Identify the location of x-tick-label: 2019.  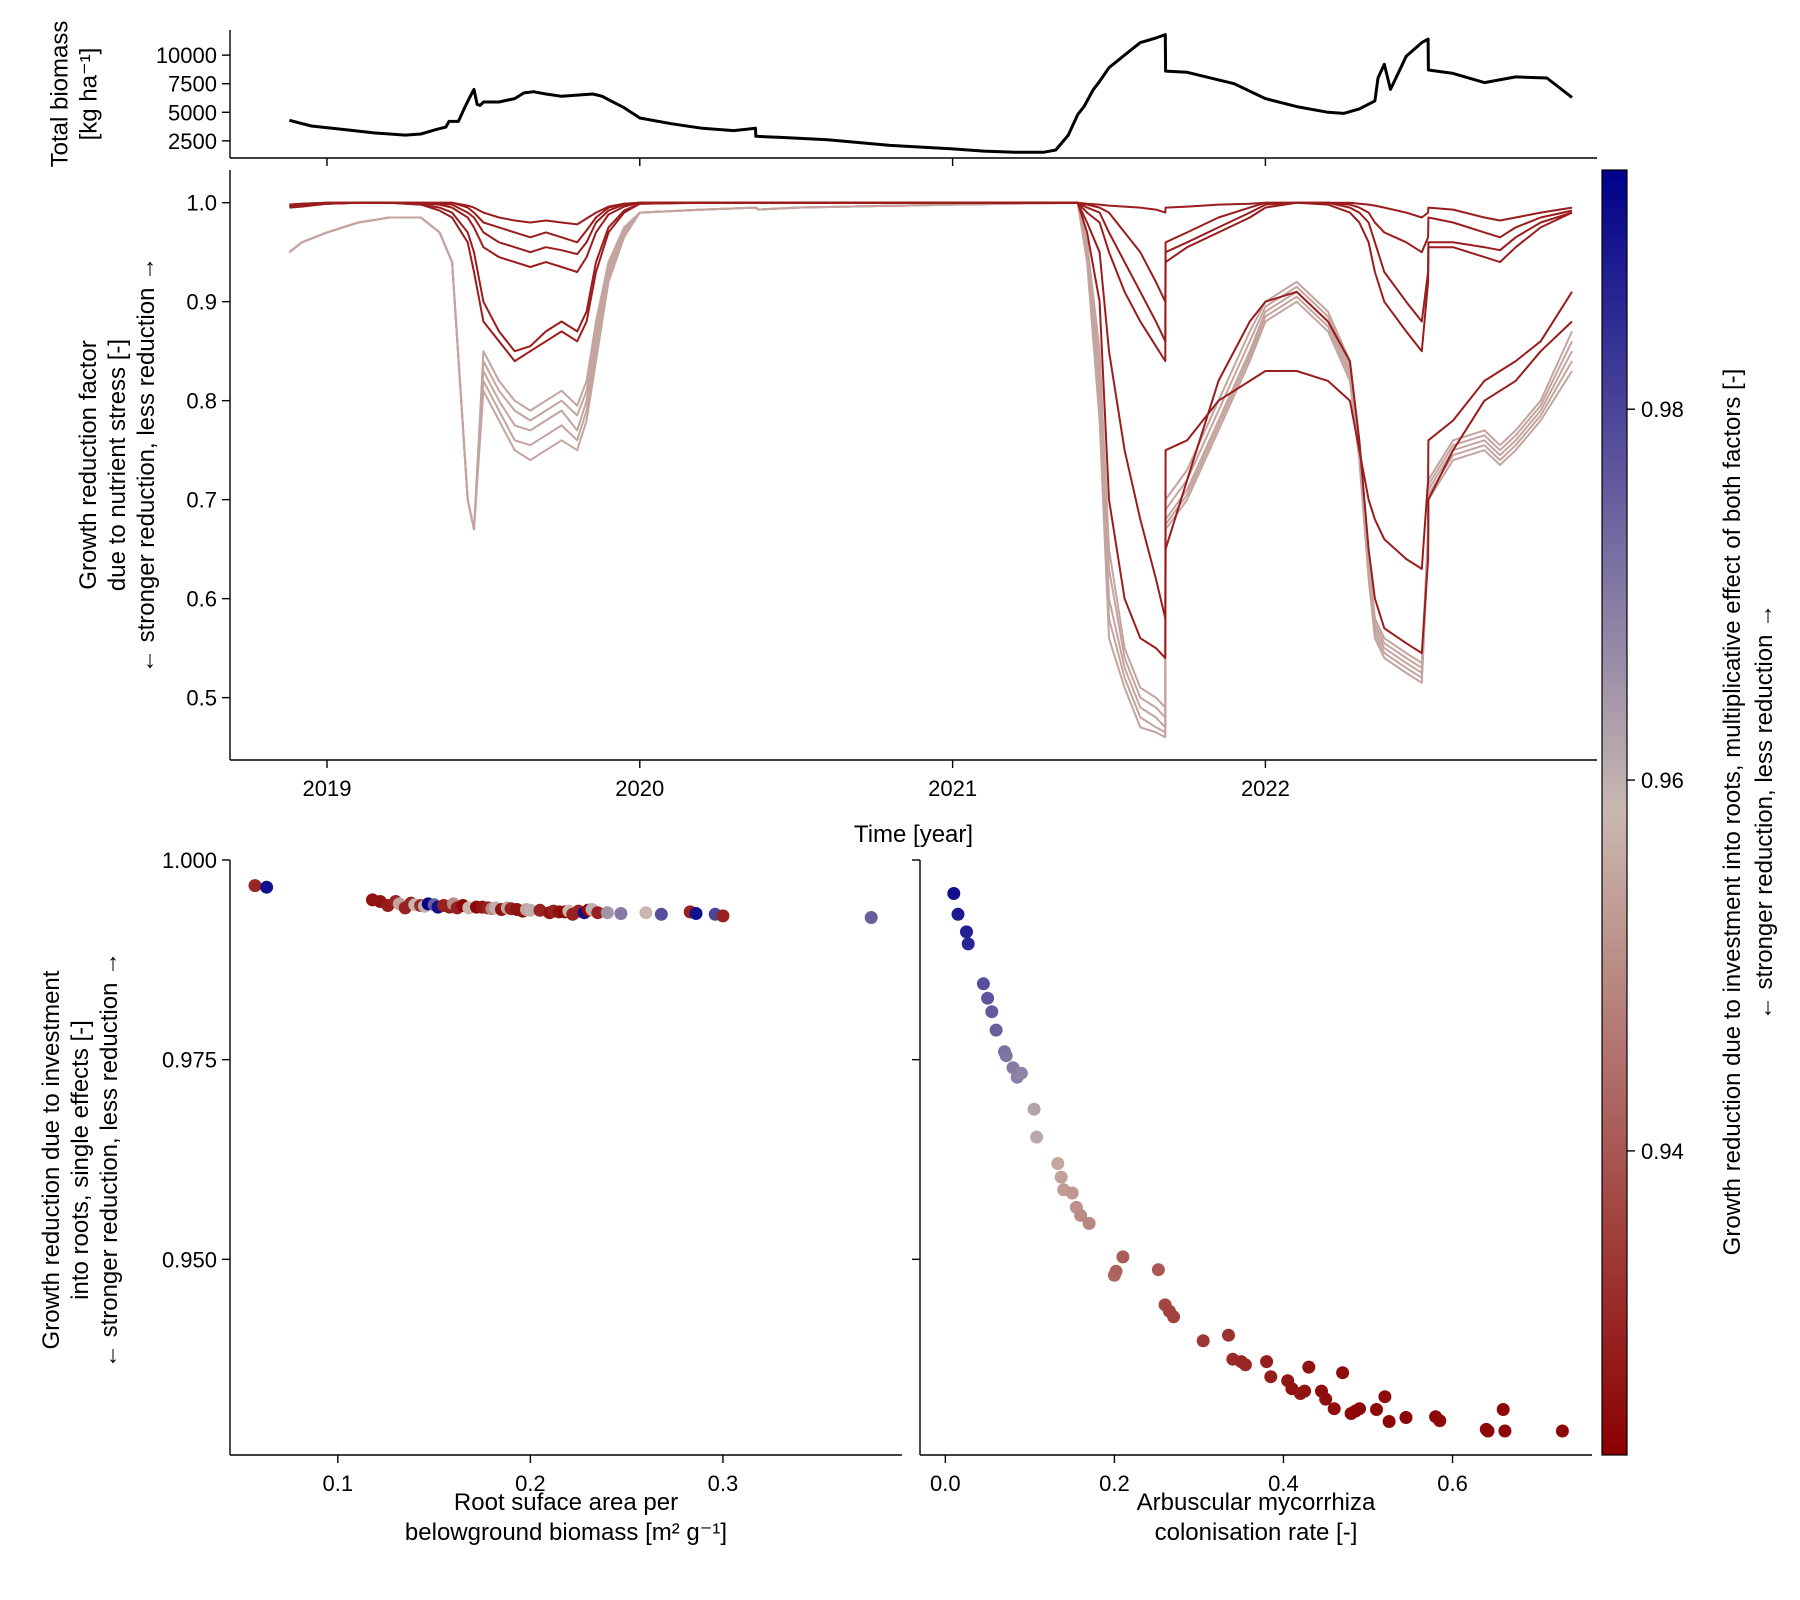
(326, 788).